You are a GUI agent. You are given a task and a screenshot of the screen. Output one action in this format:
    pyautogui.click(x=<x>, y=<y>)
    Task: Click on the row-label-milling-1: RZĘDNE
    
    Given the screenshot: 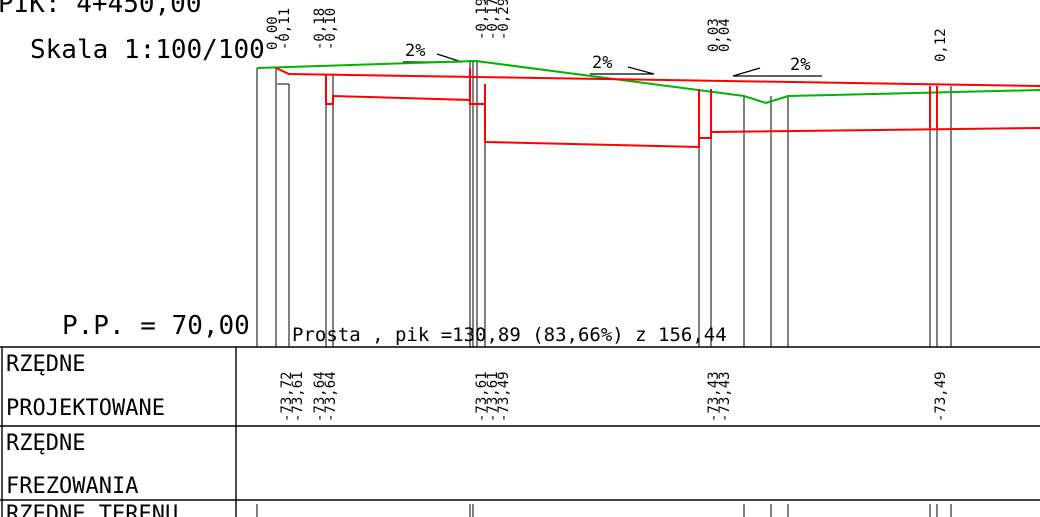 What is the action you would take?
    pyautogui.click(x=45, y=443)
    